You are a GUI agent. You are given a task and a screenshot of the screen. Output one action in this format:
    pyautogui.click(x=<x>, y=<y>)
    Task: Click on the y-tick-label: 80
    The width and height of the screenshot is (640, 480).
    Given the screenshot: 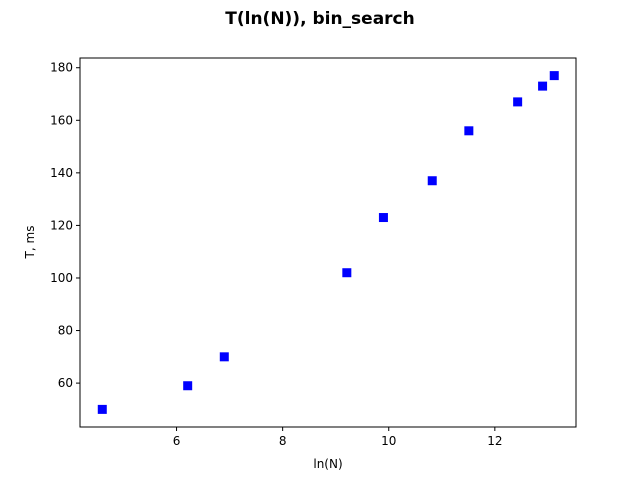 What is the action you would take?
    pyautogui.click(x=65, y=331)
    